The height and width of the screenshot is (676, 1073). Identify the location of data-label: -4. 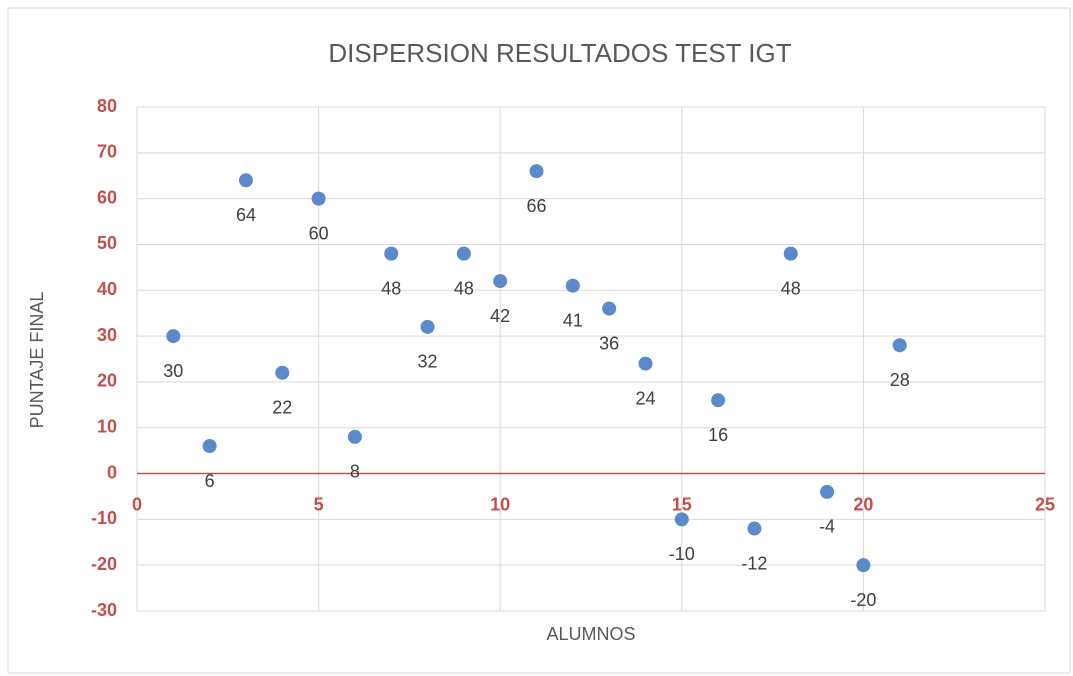
(827, 527).